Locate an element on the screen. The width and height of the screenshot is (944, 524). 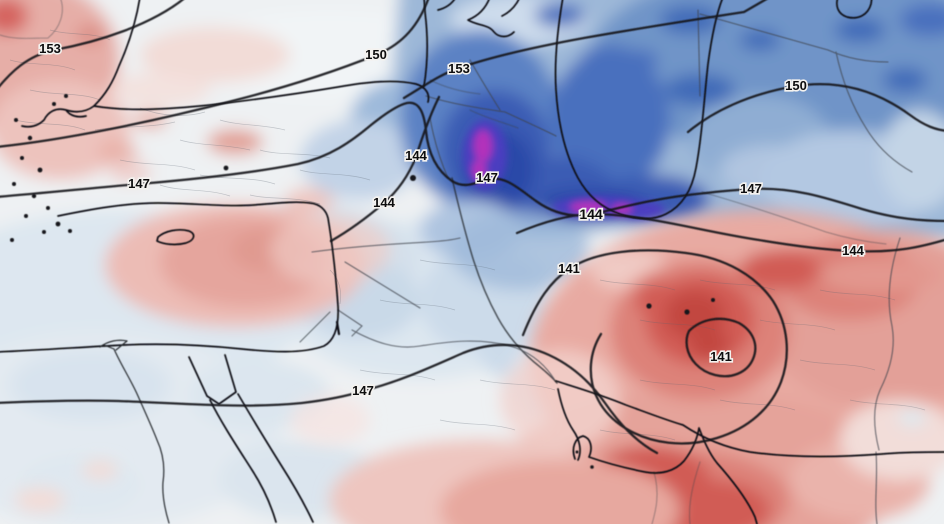
contour-150-west is located at coordinates (215, 74).